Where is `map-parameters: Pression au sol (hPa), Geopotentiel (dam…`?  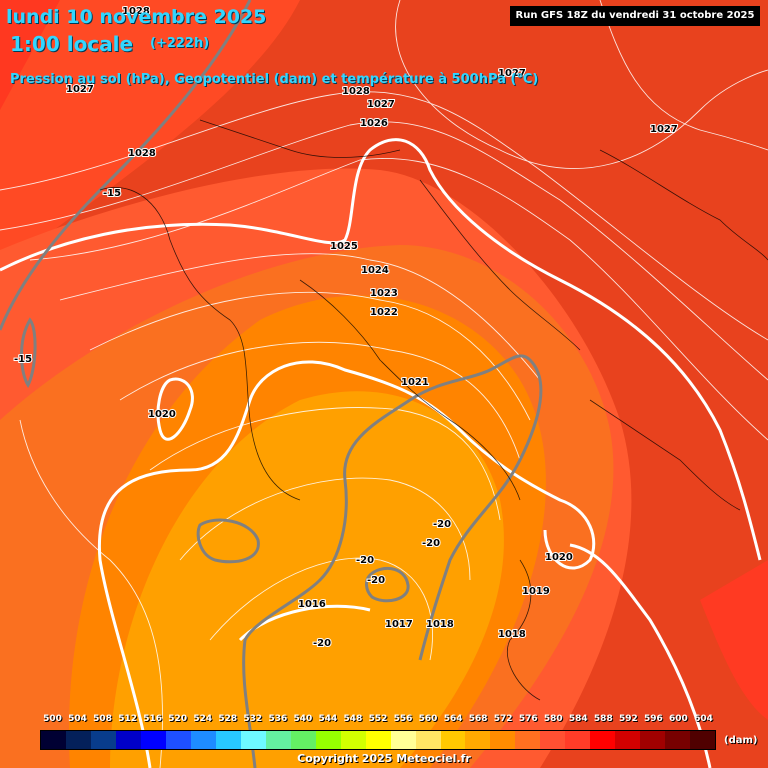 map-parameters: Pression au sol (hPa), Geopotentiel (dam… is located at coordinates (274, 79).